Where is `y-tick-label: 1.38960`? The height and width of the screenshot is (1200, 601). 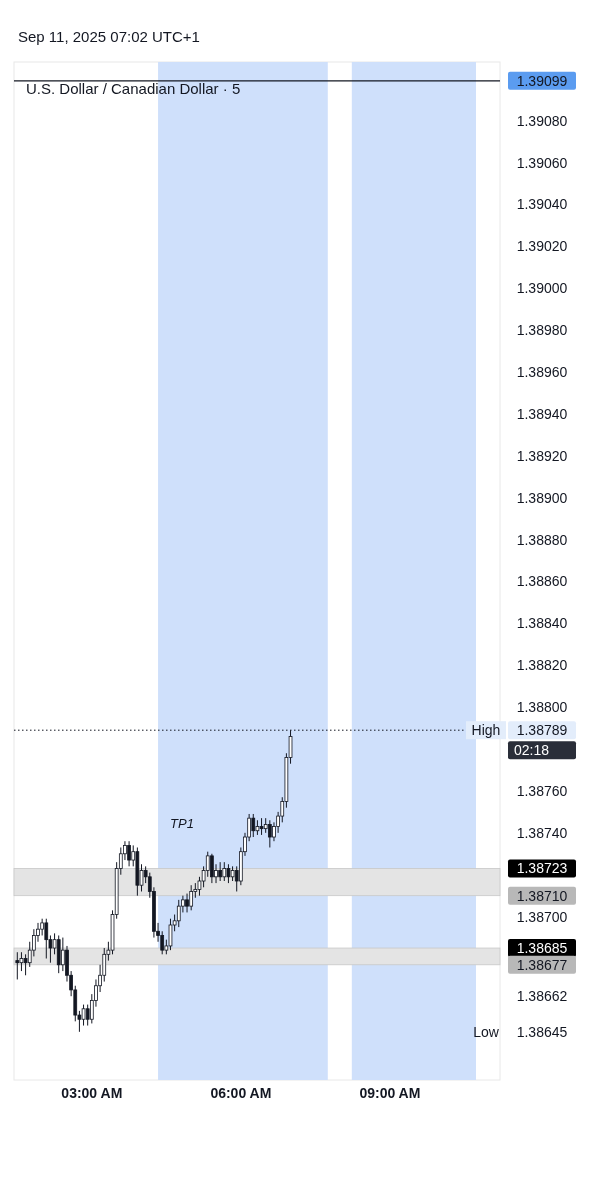 y-tick-label: 1.38960 is located at coordinates (542, 372).